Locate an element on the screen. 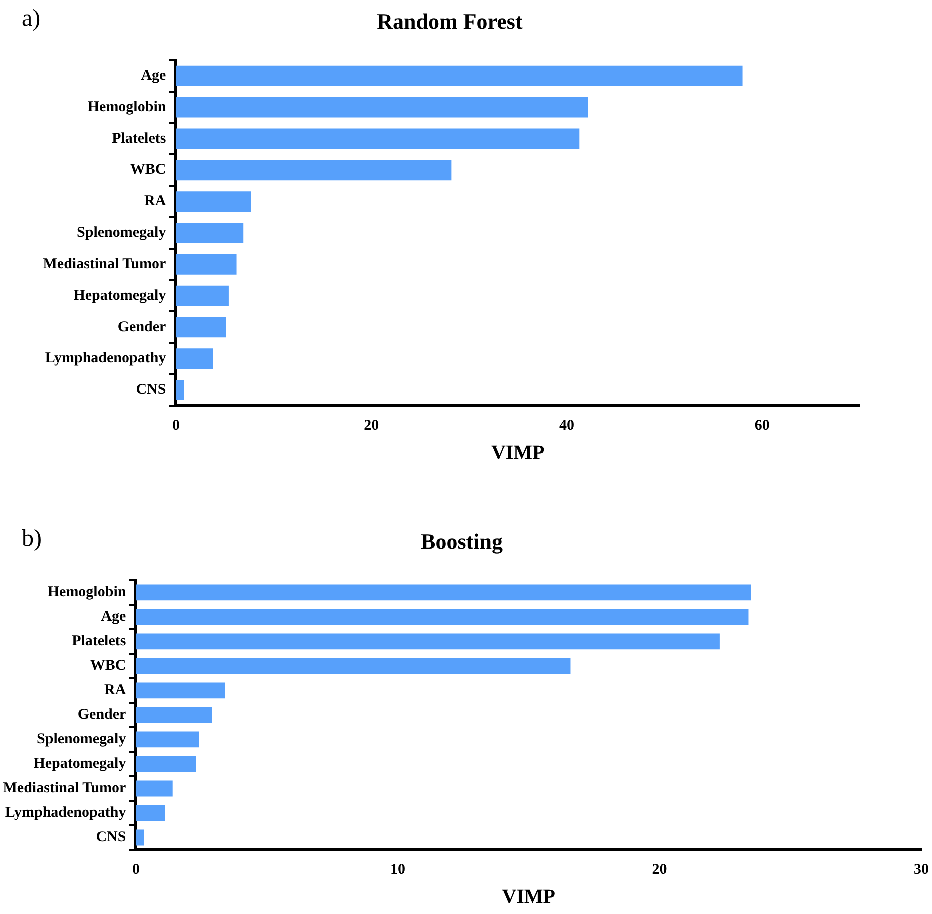 Image resolution: width=932 pixels, height=914 pixels. x-tick-label: 30 is located at coordinates (921, 870).